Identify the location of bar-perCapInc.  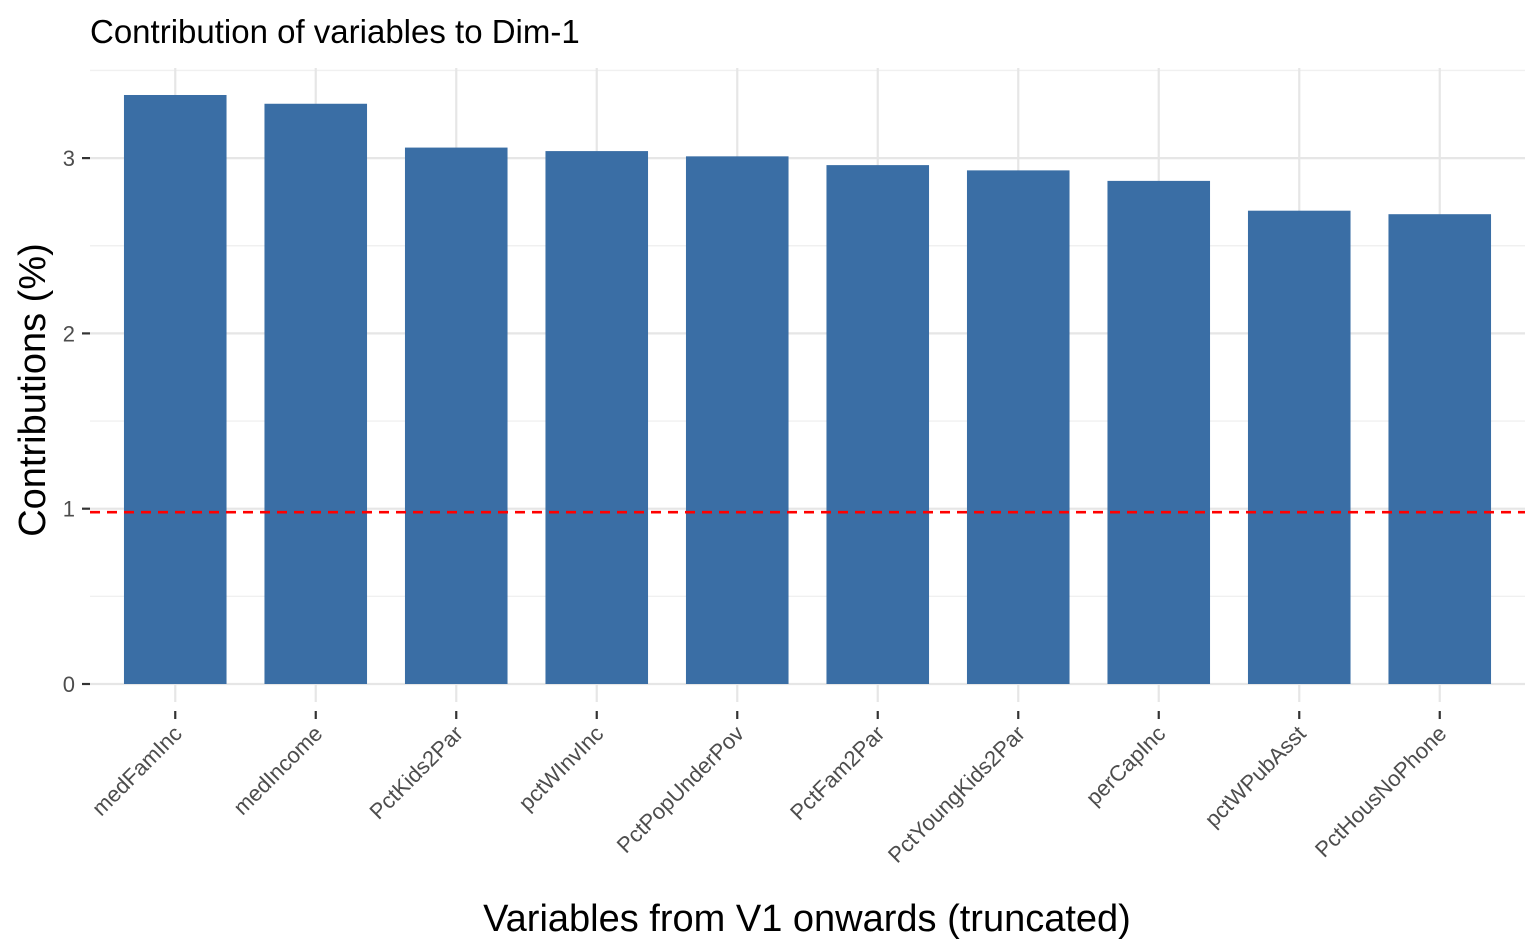
(1159, 432).